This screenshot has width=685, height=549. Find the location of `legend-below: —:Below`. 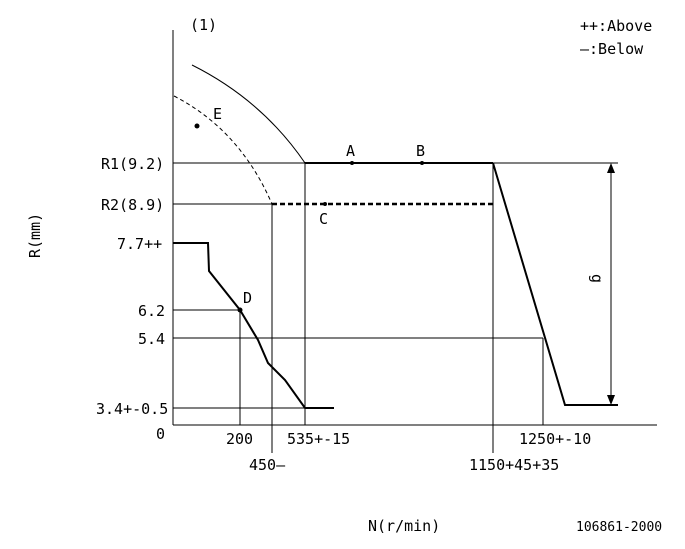

legend-below: —:Below is located at coordinates (612, 49).